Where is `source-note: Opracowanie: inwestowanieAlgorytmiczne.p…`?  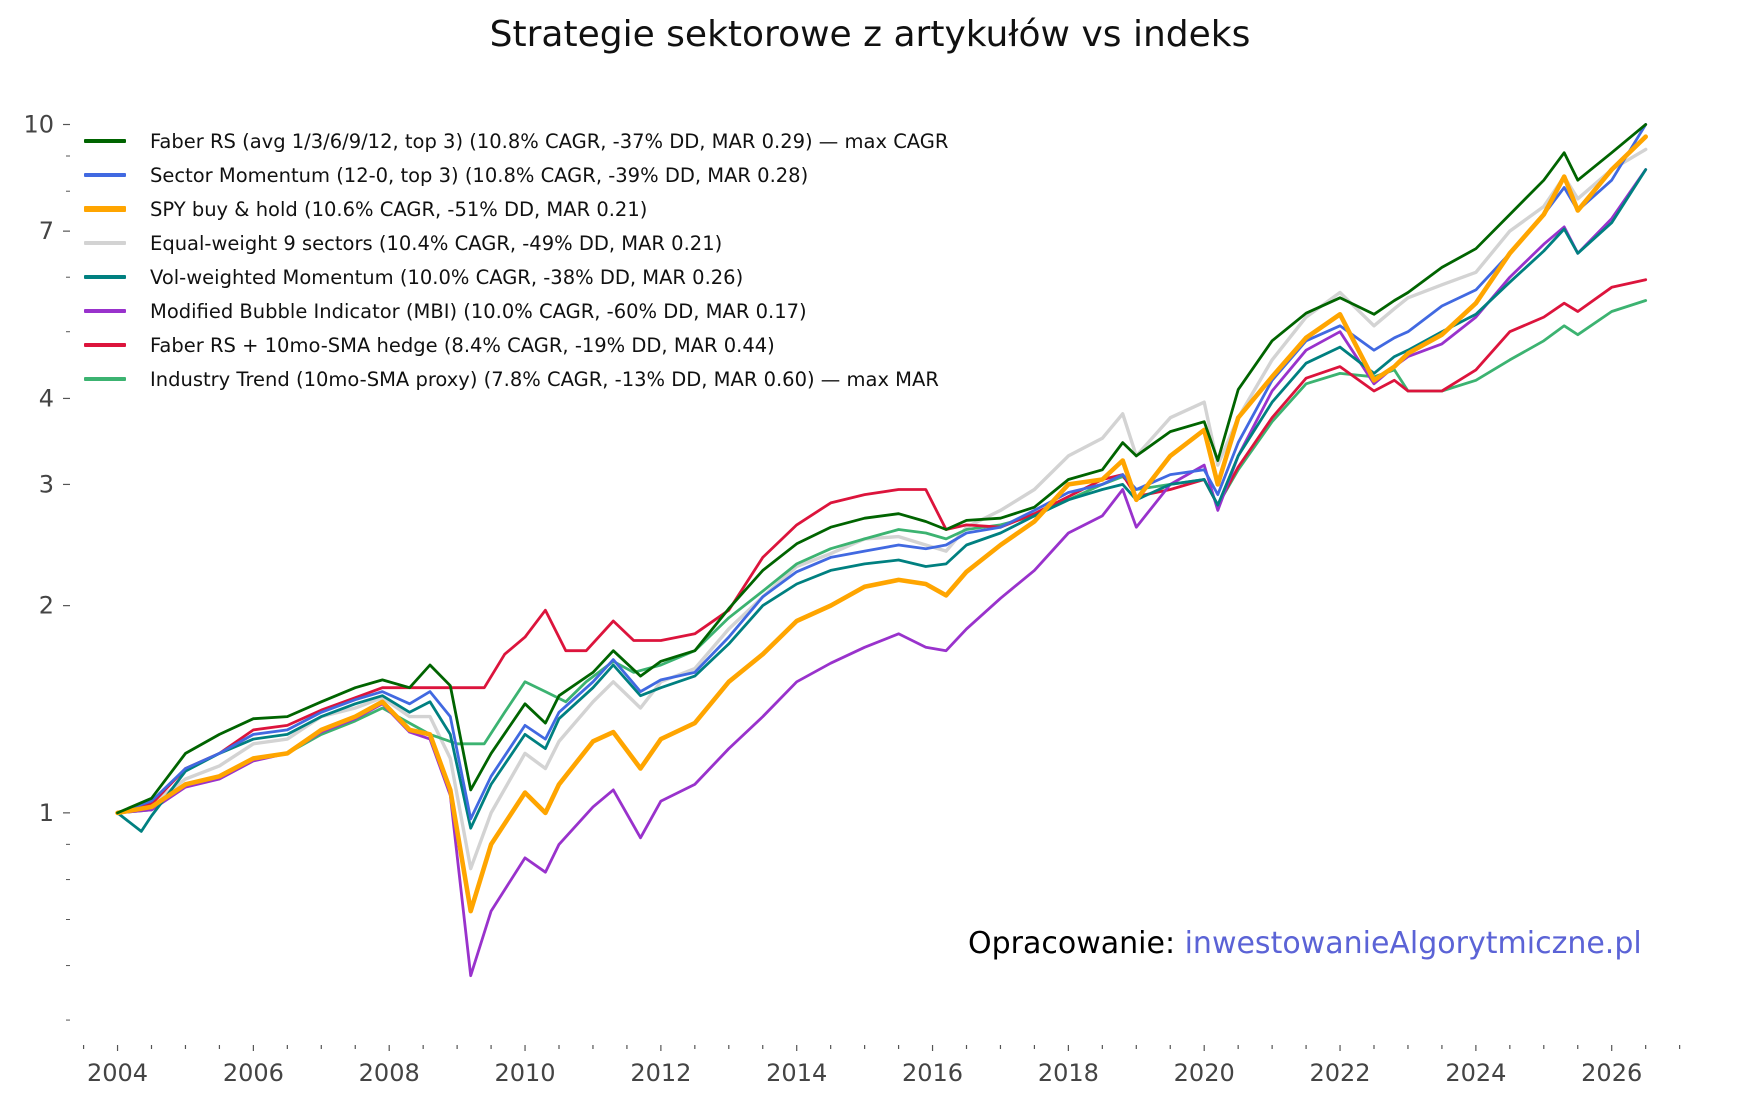
source-note: Opracowanie: inwestowanieAlgorytmiczne.p… is located at coordinates (1305, 943).